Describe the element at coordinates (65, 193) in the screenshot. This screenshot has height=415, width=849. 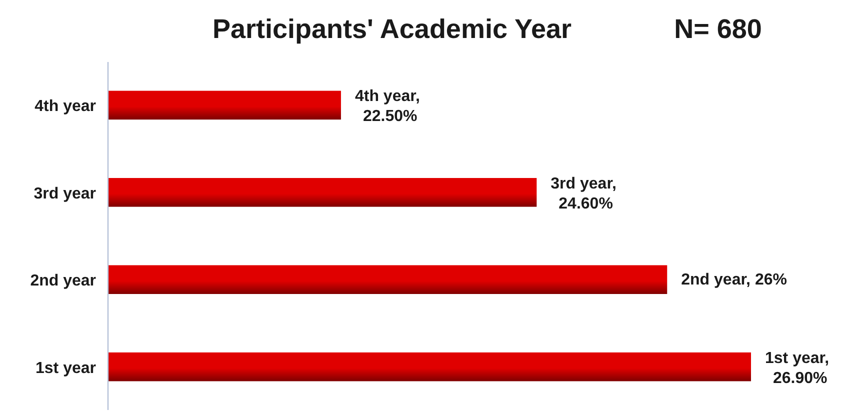
I see `y-tick-label: 3rd year` at that location.